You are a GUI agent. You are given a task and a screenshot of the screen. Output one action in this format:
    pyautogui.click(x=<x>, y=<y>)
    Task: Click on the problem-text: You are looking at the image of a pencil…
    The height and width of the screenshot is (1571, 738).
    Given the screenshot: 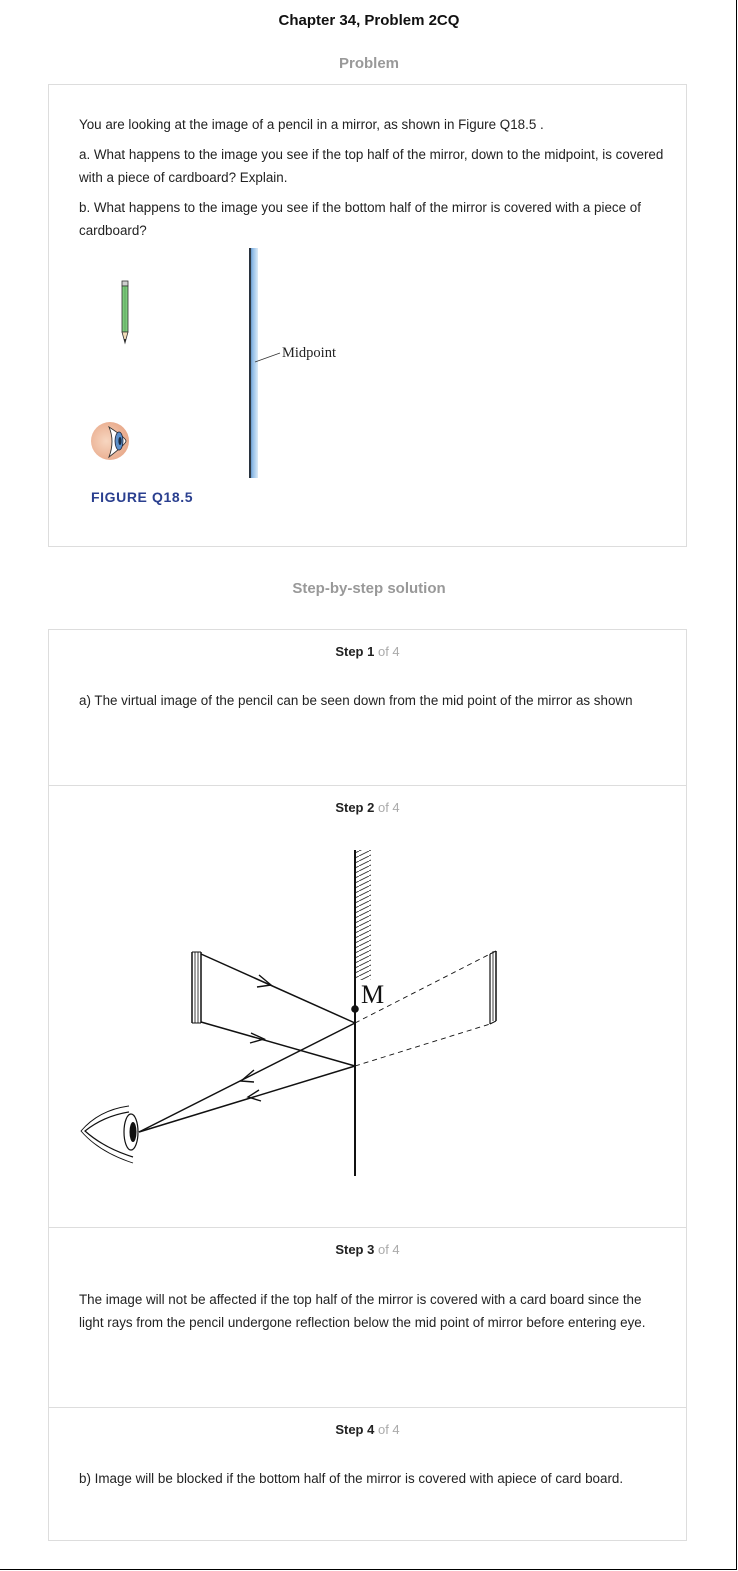 What is the action you would take?
    pyautogui.click(x=374, y=177)
    